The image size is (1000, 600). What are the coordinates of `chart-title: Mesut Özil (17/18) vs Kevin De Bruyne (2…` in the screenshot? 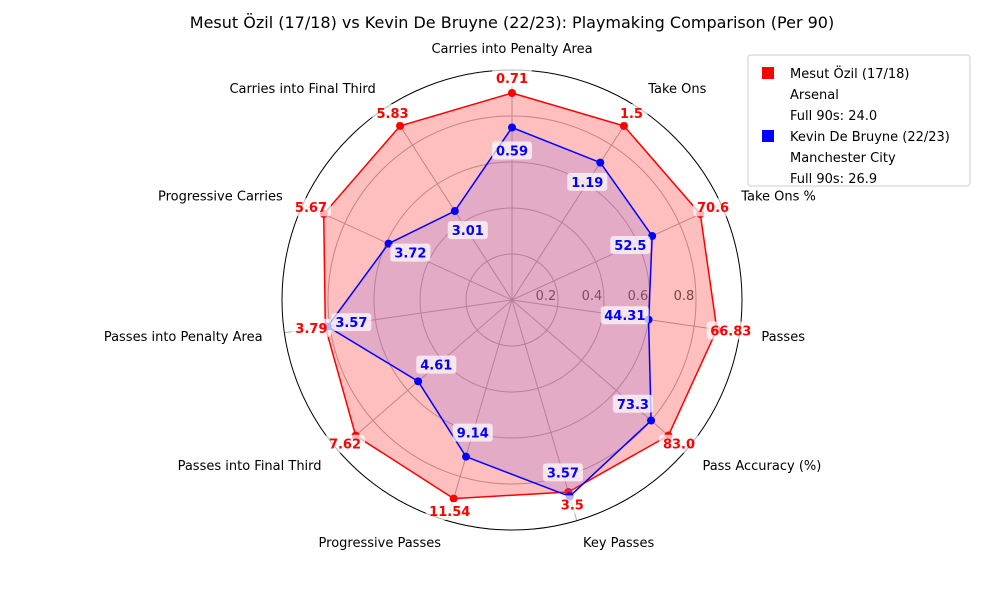 It's located at (512, 22).